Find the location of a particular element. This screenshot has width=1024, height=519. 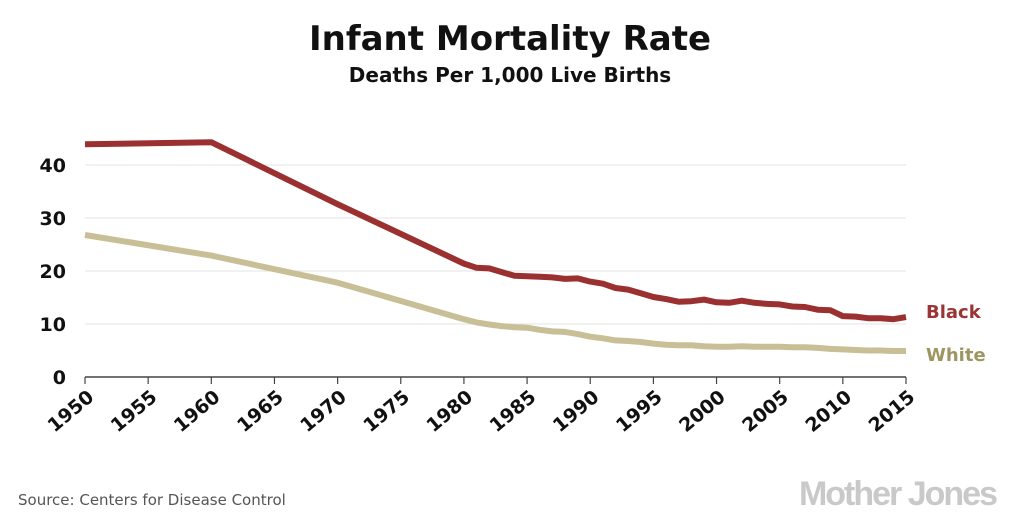

chart-subtitle: Deaths Per 1,000 Live Births is located at coordinates (510, 75).